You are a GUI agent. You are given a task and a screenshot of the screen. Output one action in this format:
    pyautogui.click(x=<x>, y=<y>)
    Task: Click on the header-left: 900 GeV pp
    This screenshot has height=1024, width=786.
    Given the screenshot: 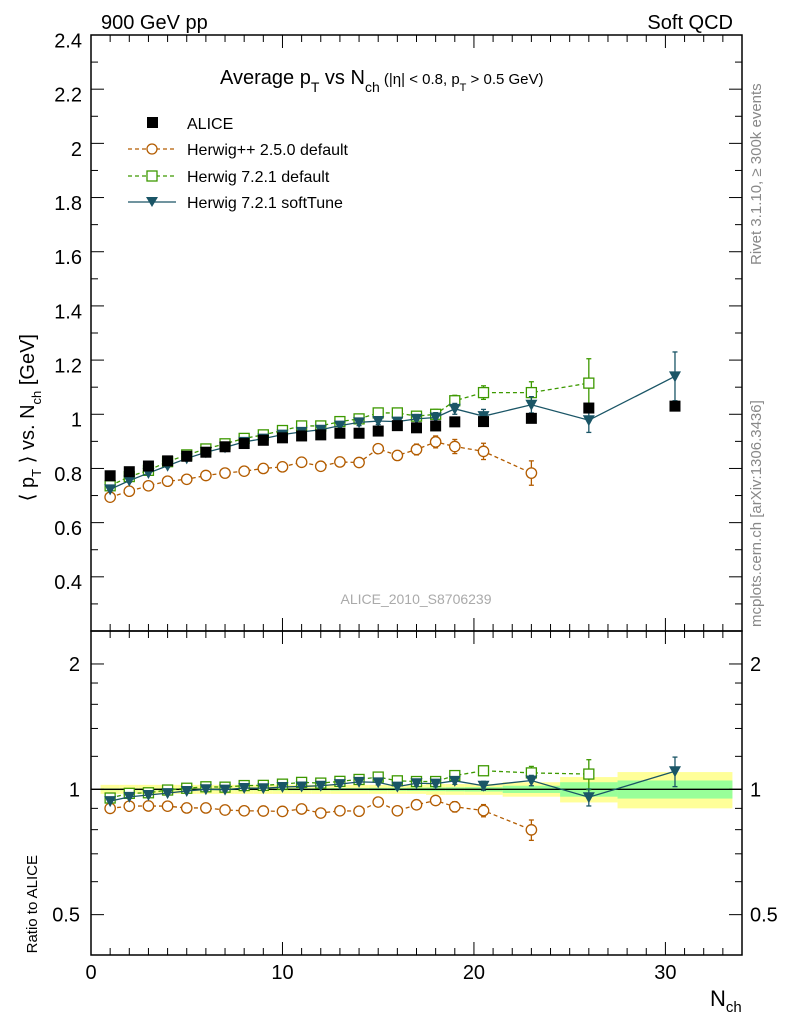 What is the action you would take?
    pyautogui.click(x=154, y=23)
    